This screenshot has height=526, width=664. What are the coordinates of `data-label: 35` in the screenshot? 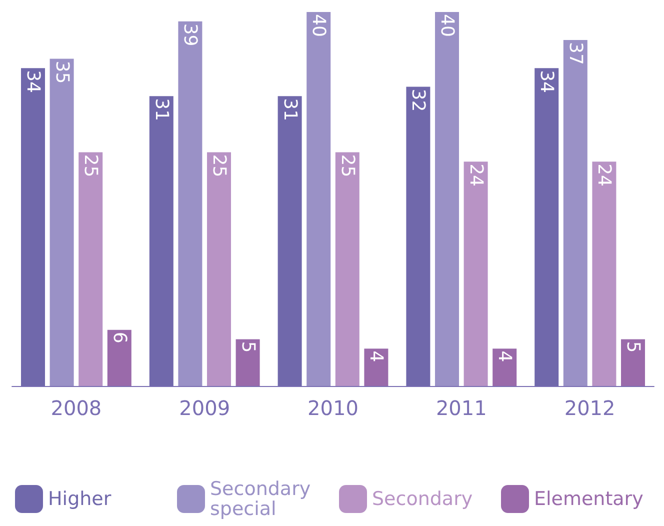 It's located at (61, 72).